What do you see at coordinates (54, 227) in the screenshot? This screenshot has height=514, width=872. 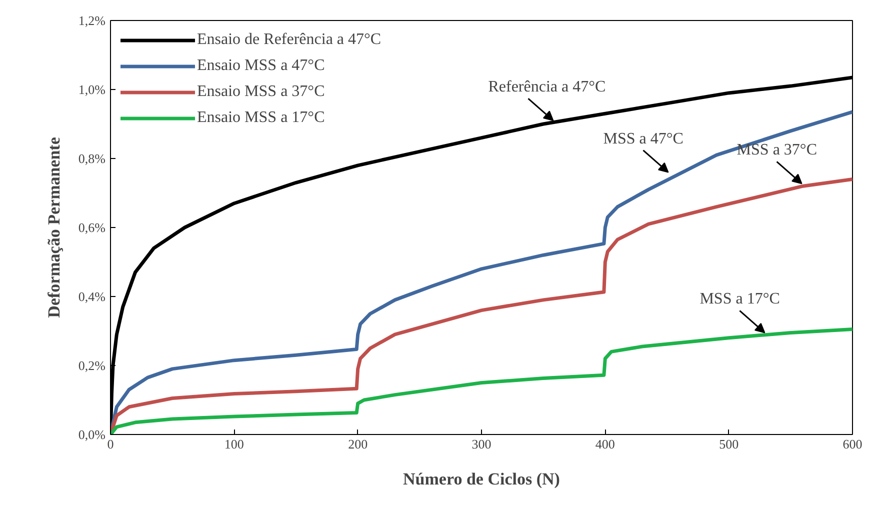 I see `y-axis-title: Deformação Permanente` at bounding box center [54, 227].